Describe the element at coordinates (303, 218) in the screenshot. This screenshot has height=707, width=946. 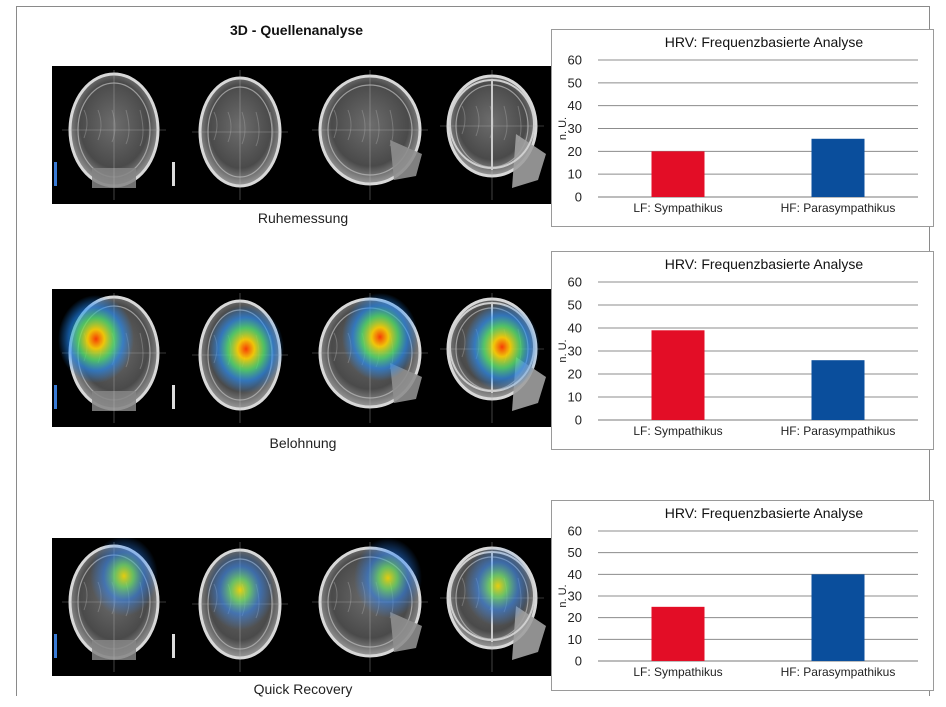
I see `row-caption: Ruhemessung` at that location.